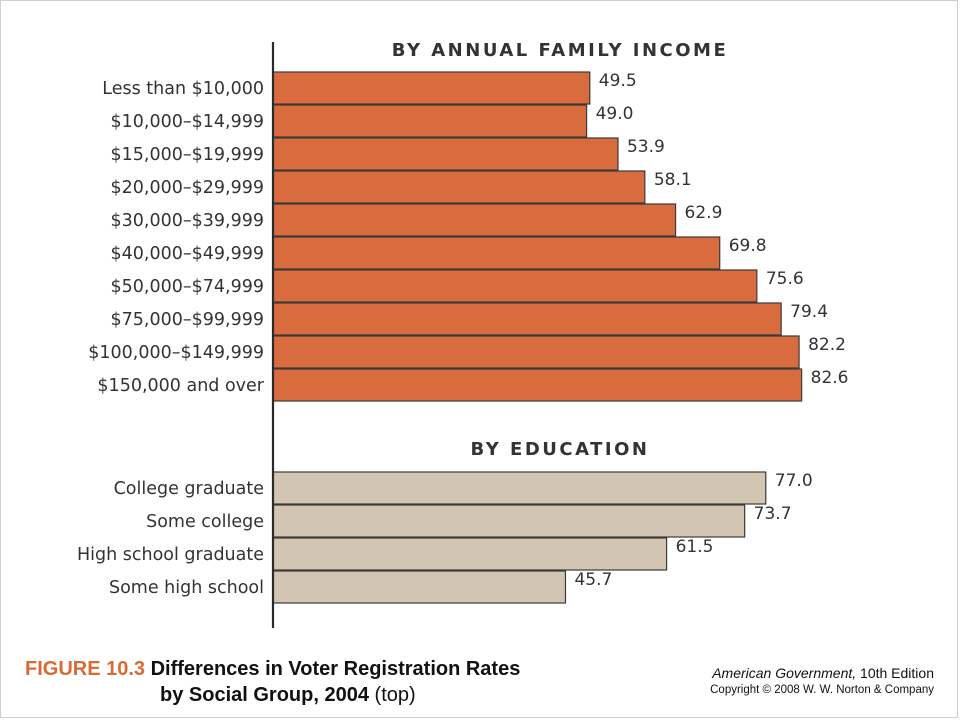 The width and height of the screenshot is (960, 720). Describe the element at coordinates (897, 673) in the screenshot. I see `credit-edition: 10th Edition` at that location.